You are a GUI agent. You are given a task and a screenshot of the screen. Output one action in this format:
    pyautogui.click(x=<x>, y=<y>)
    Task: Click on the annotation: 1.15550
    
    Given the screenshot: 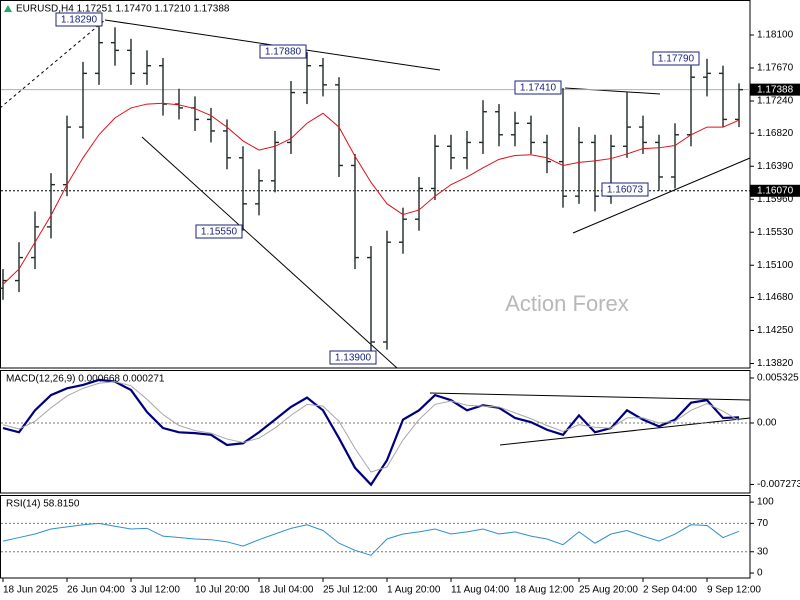 What is the action you would take?
    pyautogui.click(x=219, y=232)
    